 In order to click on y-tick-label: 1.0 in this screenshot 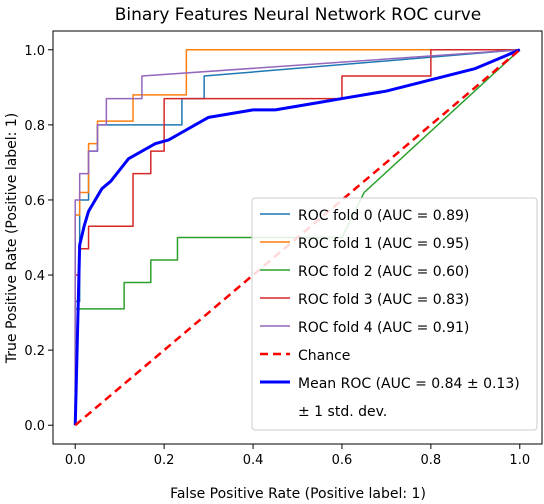, I will do `click(34, 51)`.